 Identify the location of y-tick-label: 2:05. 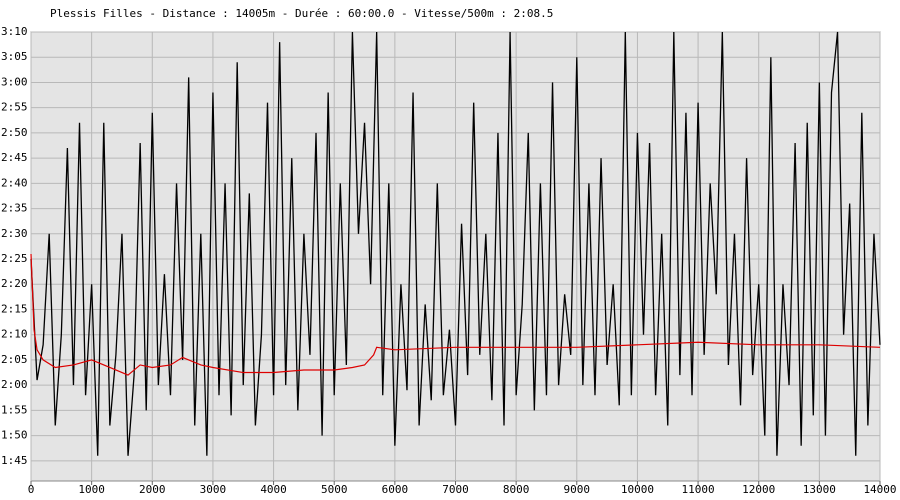
(14, 359).